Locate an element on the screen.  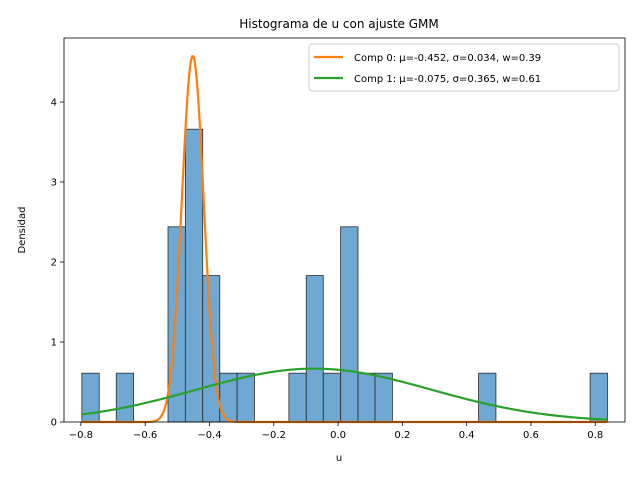
x-tick-label: −0.4 is located at coordinates (209, 435).